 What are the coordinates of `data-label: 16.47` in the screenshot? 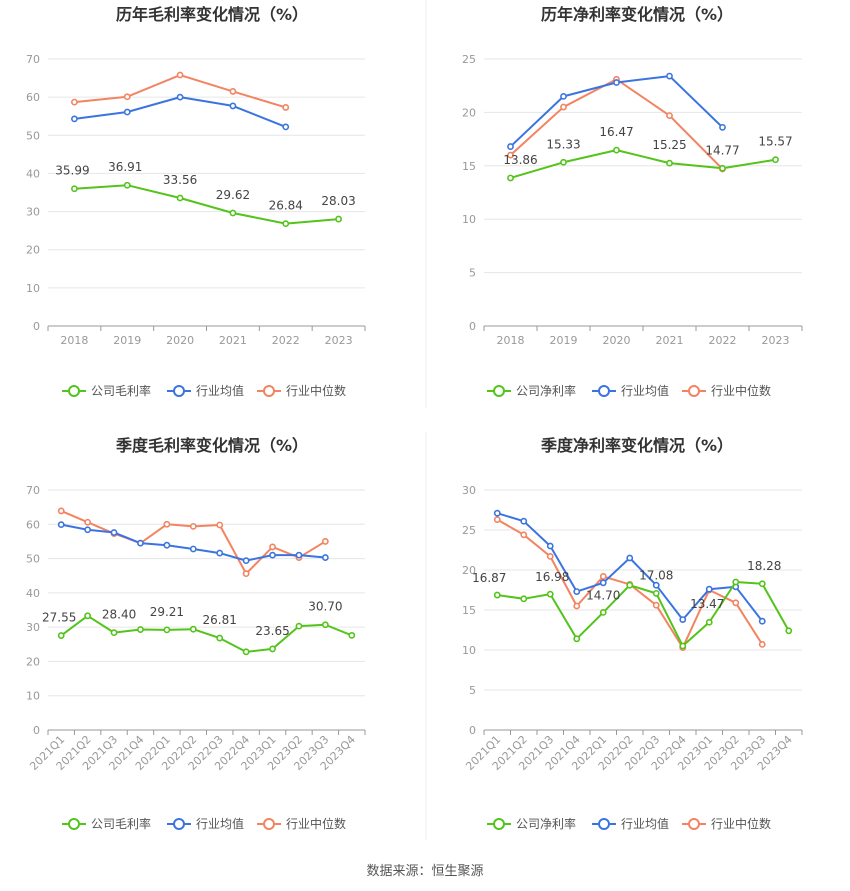 It's located at (616, 132).